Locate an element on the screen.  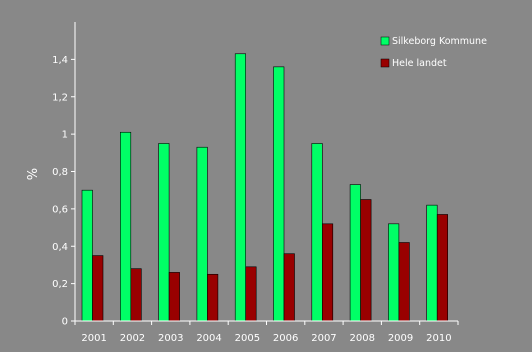
legend-swatch-hele-landet is located at coordinates (385, 63).